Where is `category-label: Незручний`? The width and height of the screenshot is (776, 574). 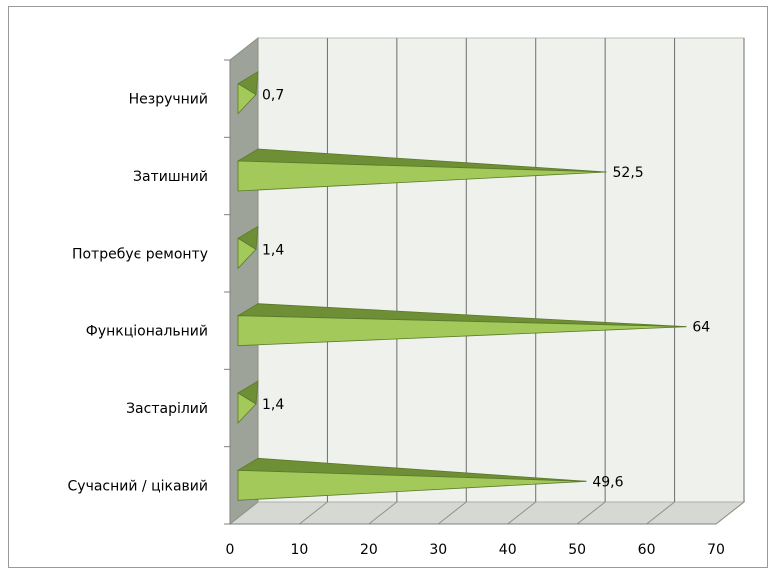
category-label: Незручний is located at coordinates (168, 100).